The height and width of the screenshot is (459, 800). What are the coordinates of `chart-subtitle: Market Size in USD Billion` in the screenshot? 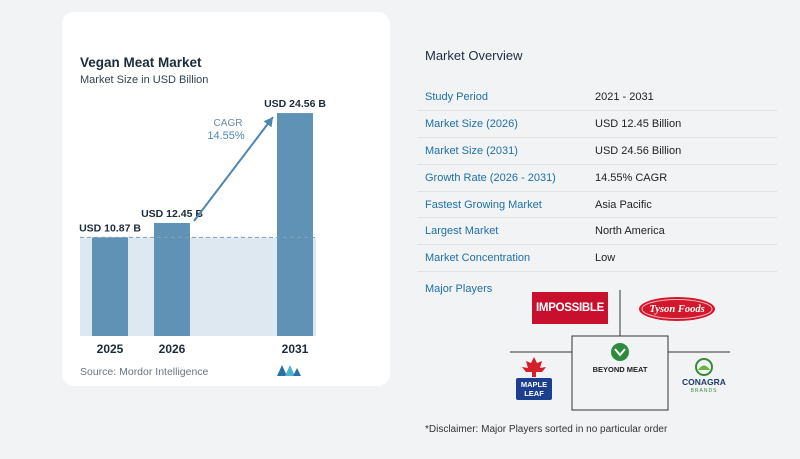 It's located at (144, 80).